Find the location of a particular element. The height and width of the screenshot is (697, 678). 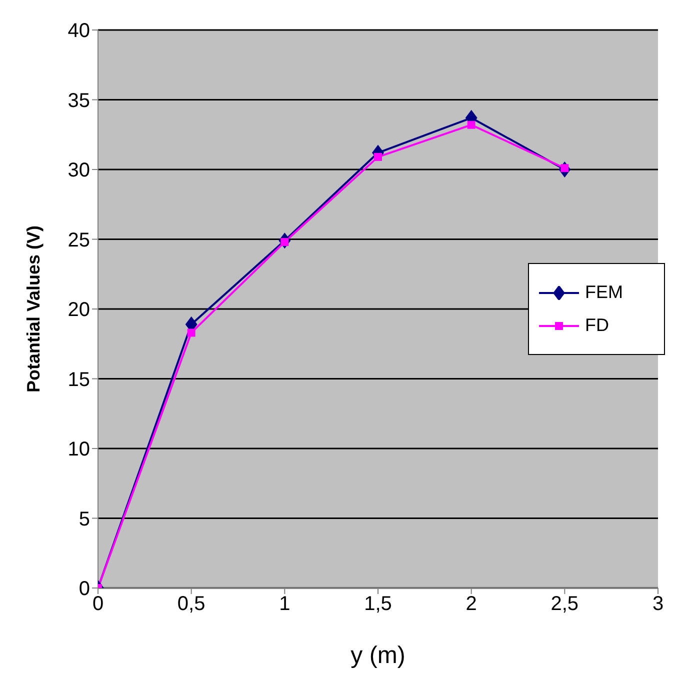

y-tick-label: 15 is located at coordinates (79, 379).